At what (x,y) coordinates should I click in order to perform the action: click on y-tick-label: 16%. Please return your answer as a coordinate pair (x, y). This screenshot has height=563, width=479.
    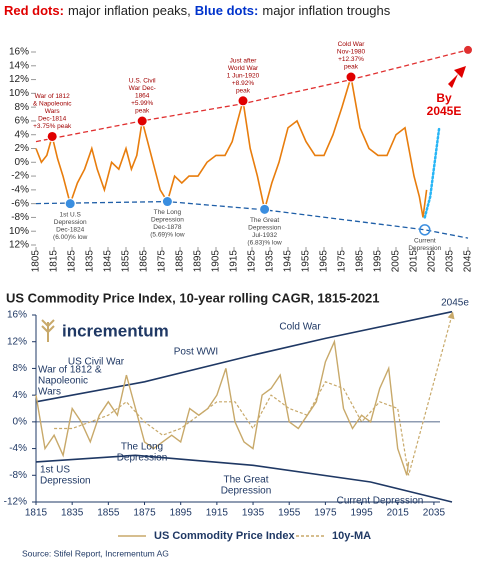
    Looking at the image, I should click on (17, 315).